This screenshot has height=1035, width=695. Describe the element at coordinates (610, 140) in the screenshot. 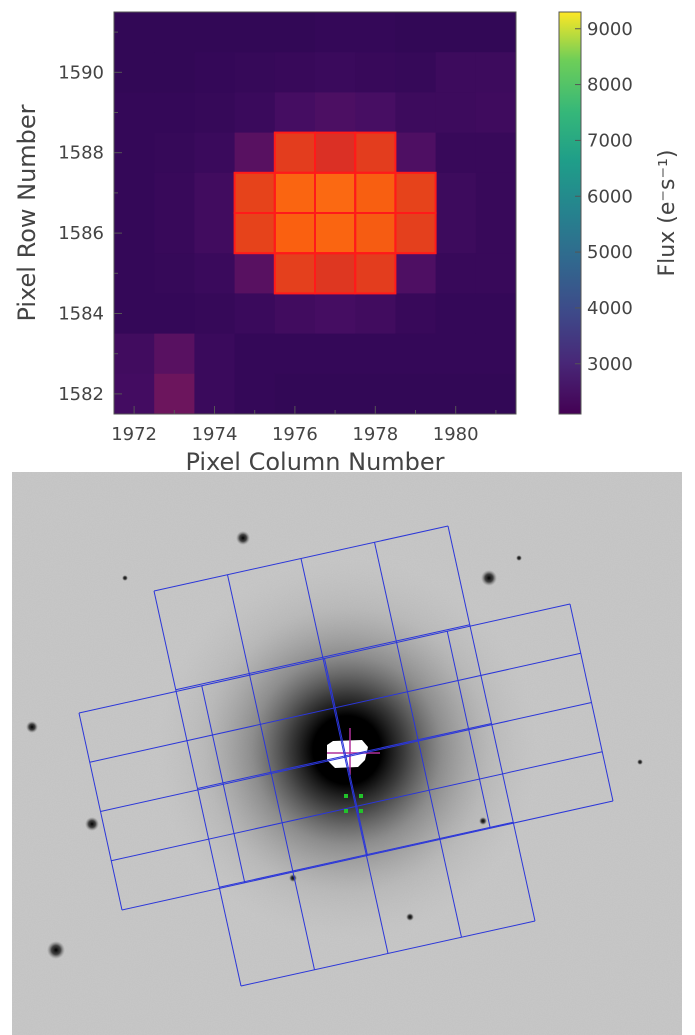

I see `colorbar-tick-label: 7000` at that location.